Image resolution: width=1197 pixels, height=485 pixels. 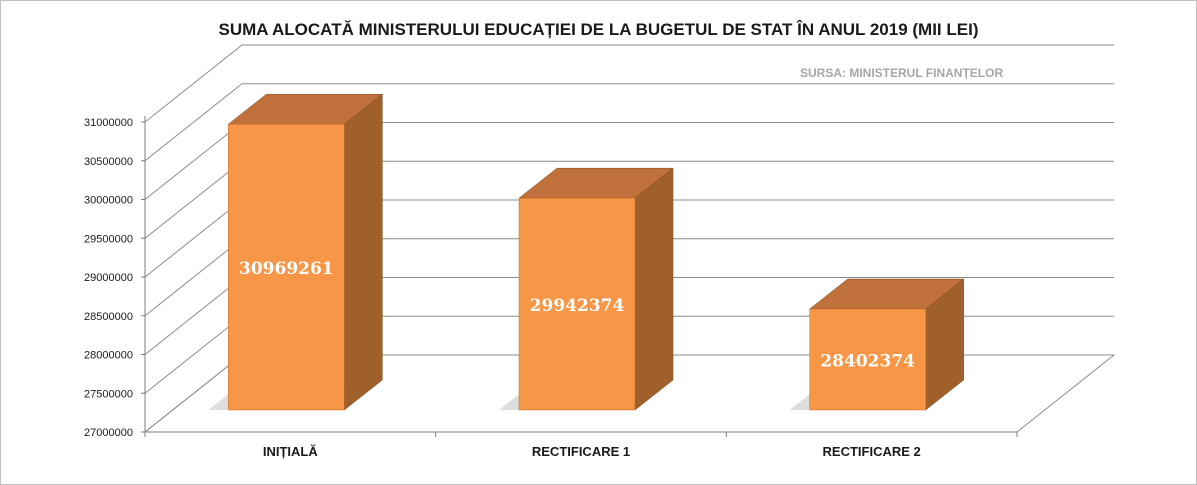 I want to click on y-tick-label: 29500000, so click(x=108, y=239).